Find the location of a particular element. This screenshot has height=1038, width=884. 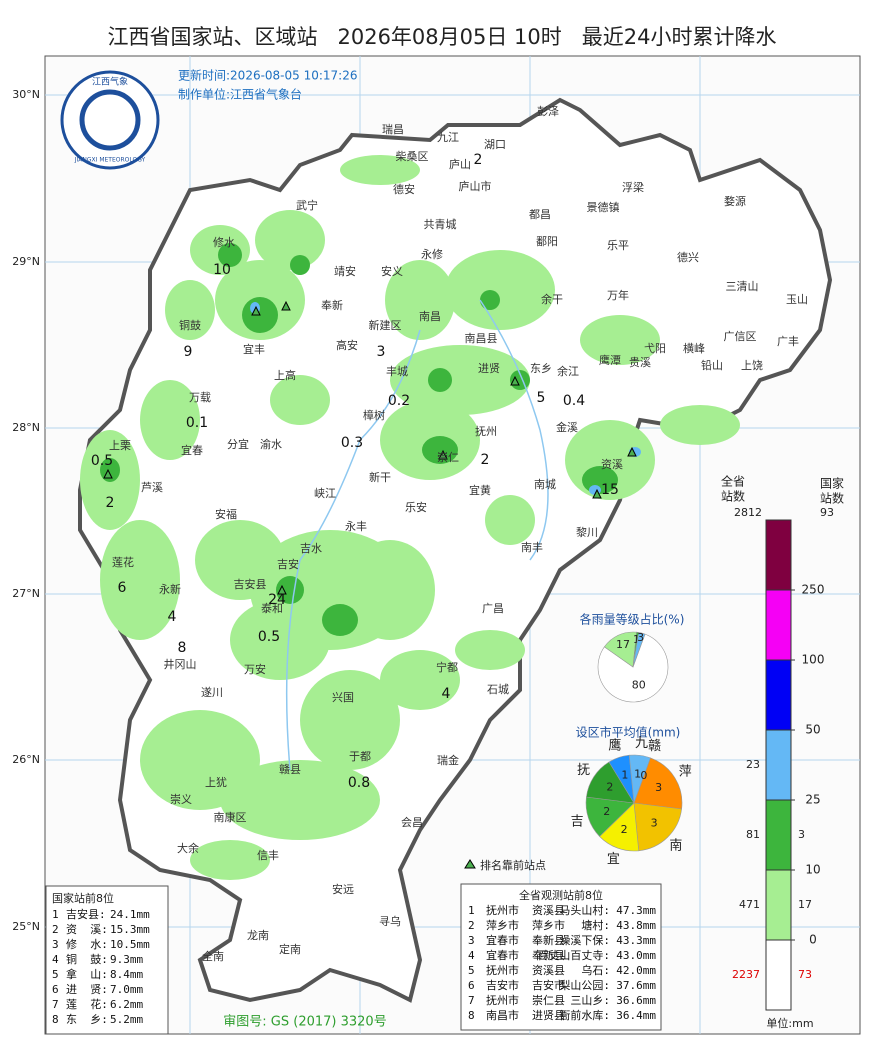

national-top-cell: 修 水: is located at coordinates (87, 944).